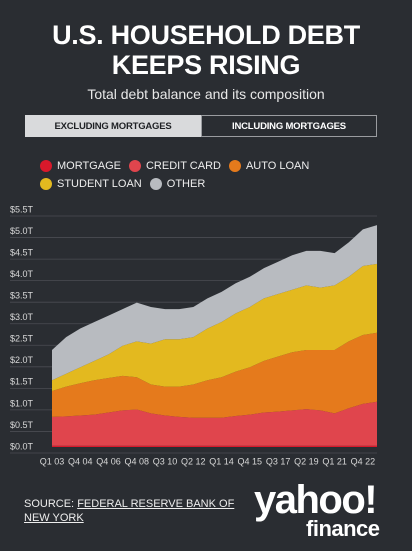 Image resolution: width=412 pixels, height=551 pixels. Describe the element at coordinates (137, 461) in the screenshot. I see `x-tick-label: Q4 08` at that location.